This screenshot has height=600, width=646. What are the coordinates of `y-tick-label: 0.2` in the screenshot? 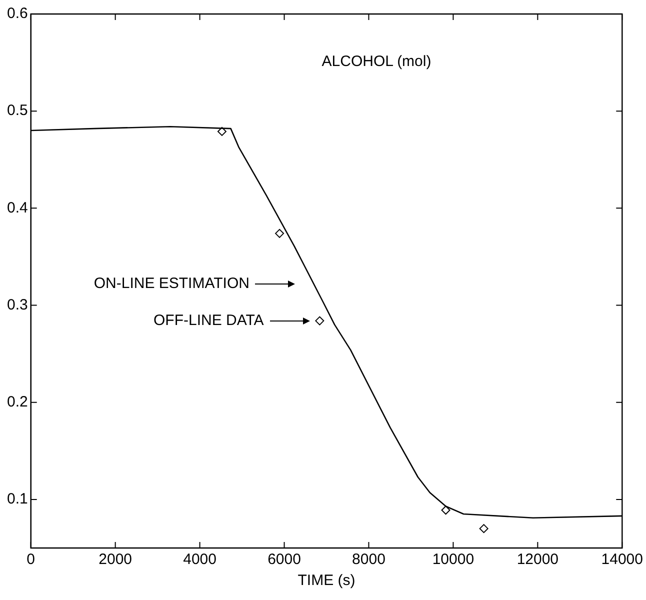 It's located at (17, 402).